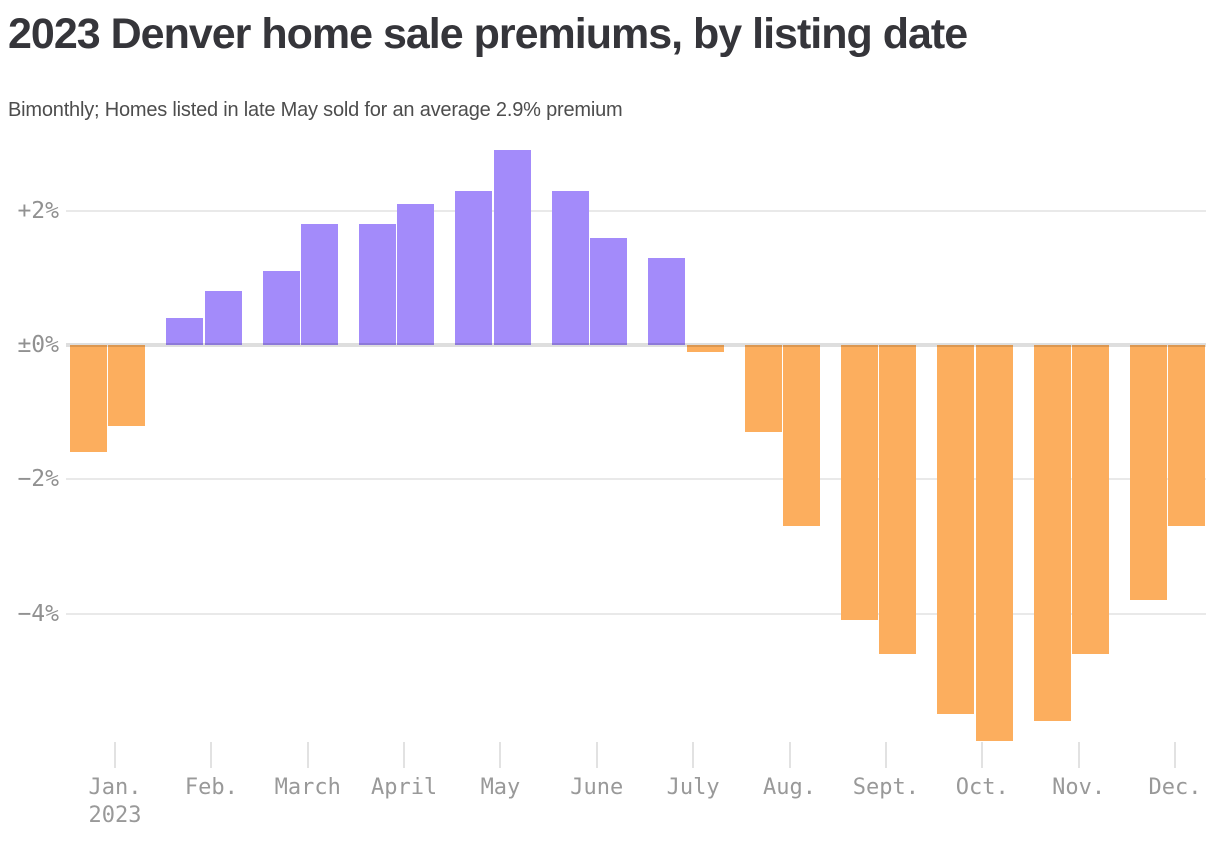 This screenshot has height=844, width=1220. Describe the element at coordinates (885, 787) in the screenshot. I see `x-axis-label-sept: Sept.` at that location.